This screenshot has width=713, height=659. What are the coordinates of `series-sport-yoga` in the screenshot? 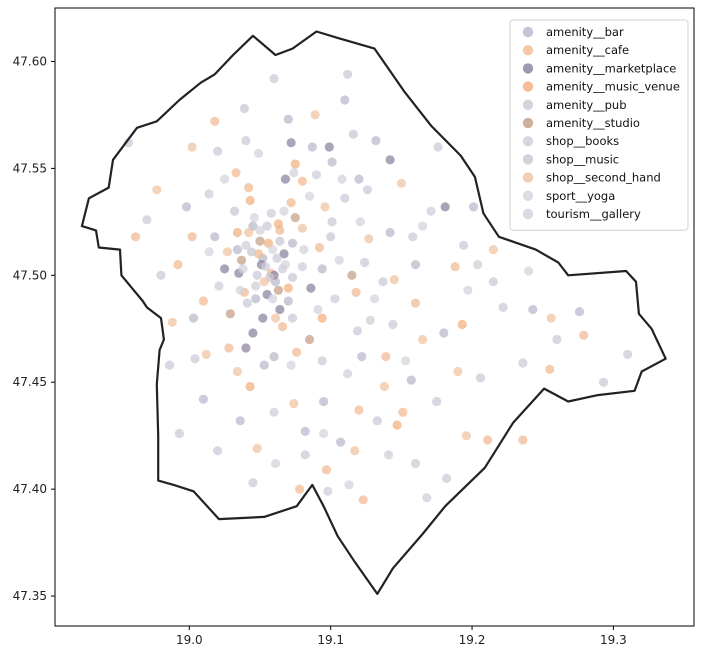 It's located at (307, 315).